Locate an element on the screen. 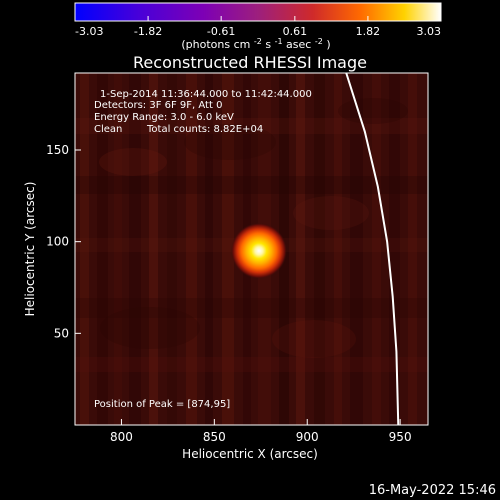 This screenshot has height=500, width=500. peak-source is located at coordinates (258, 250).